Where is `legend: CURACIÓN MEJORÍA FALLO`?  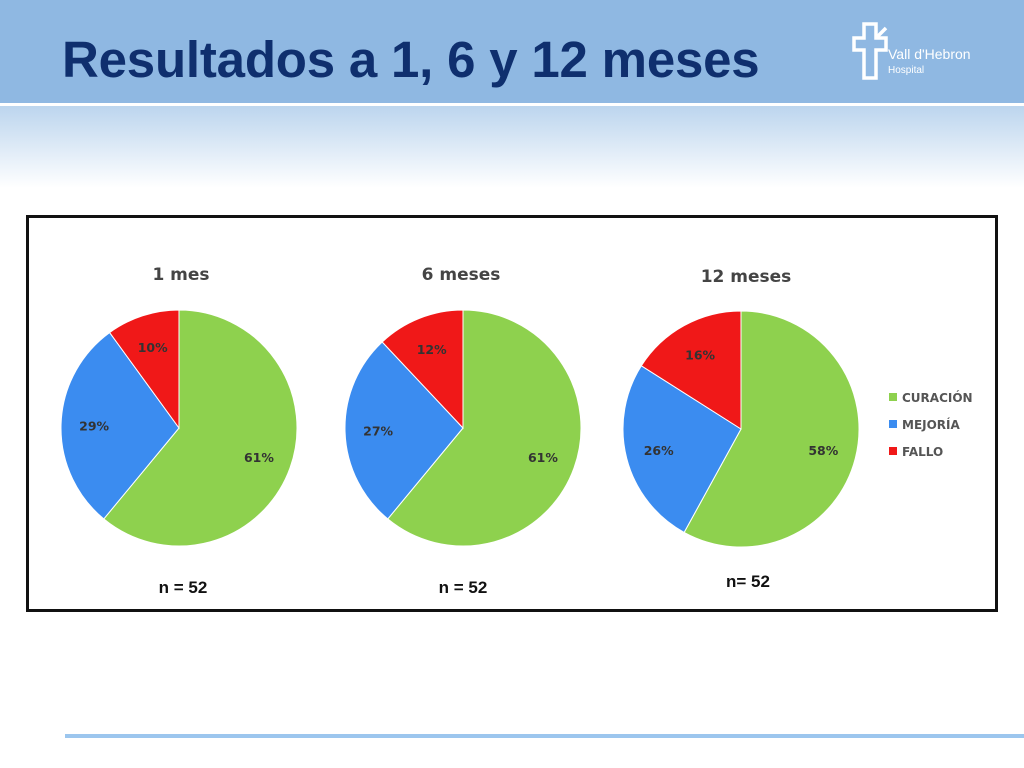
legend: CURACIÓN MEJORÍA FALLO is located at coordinates (931, 424).